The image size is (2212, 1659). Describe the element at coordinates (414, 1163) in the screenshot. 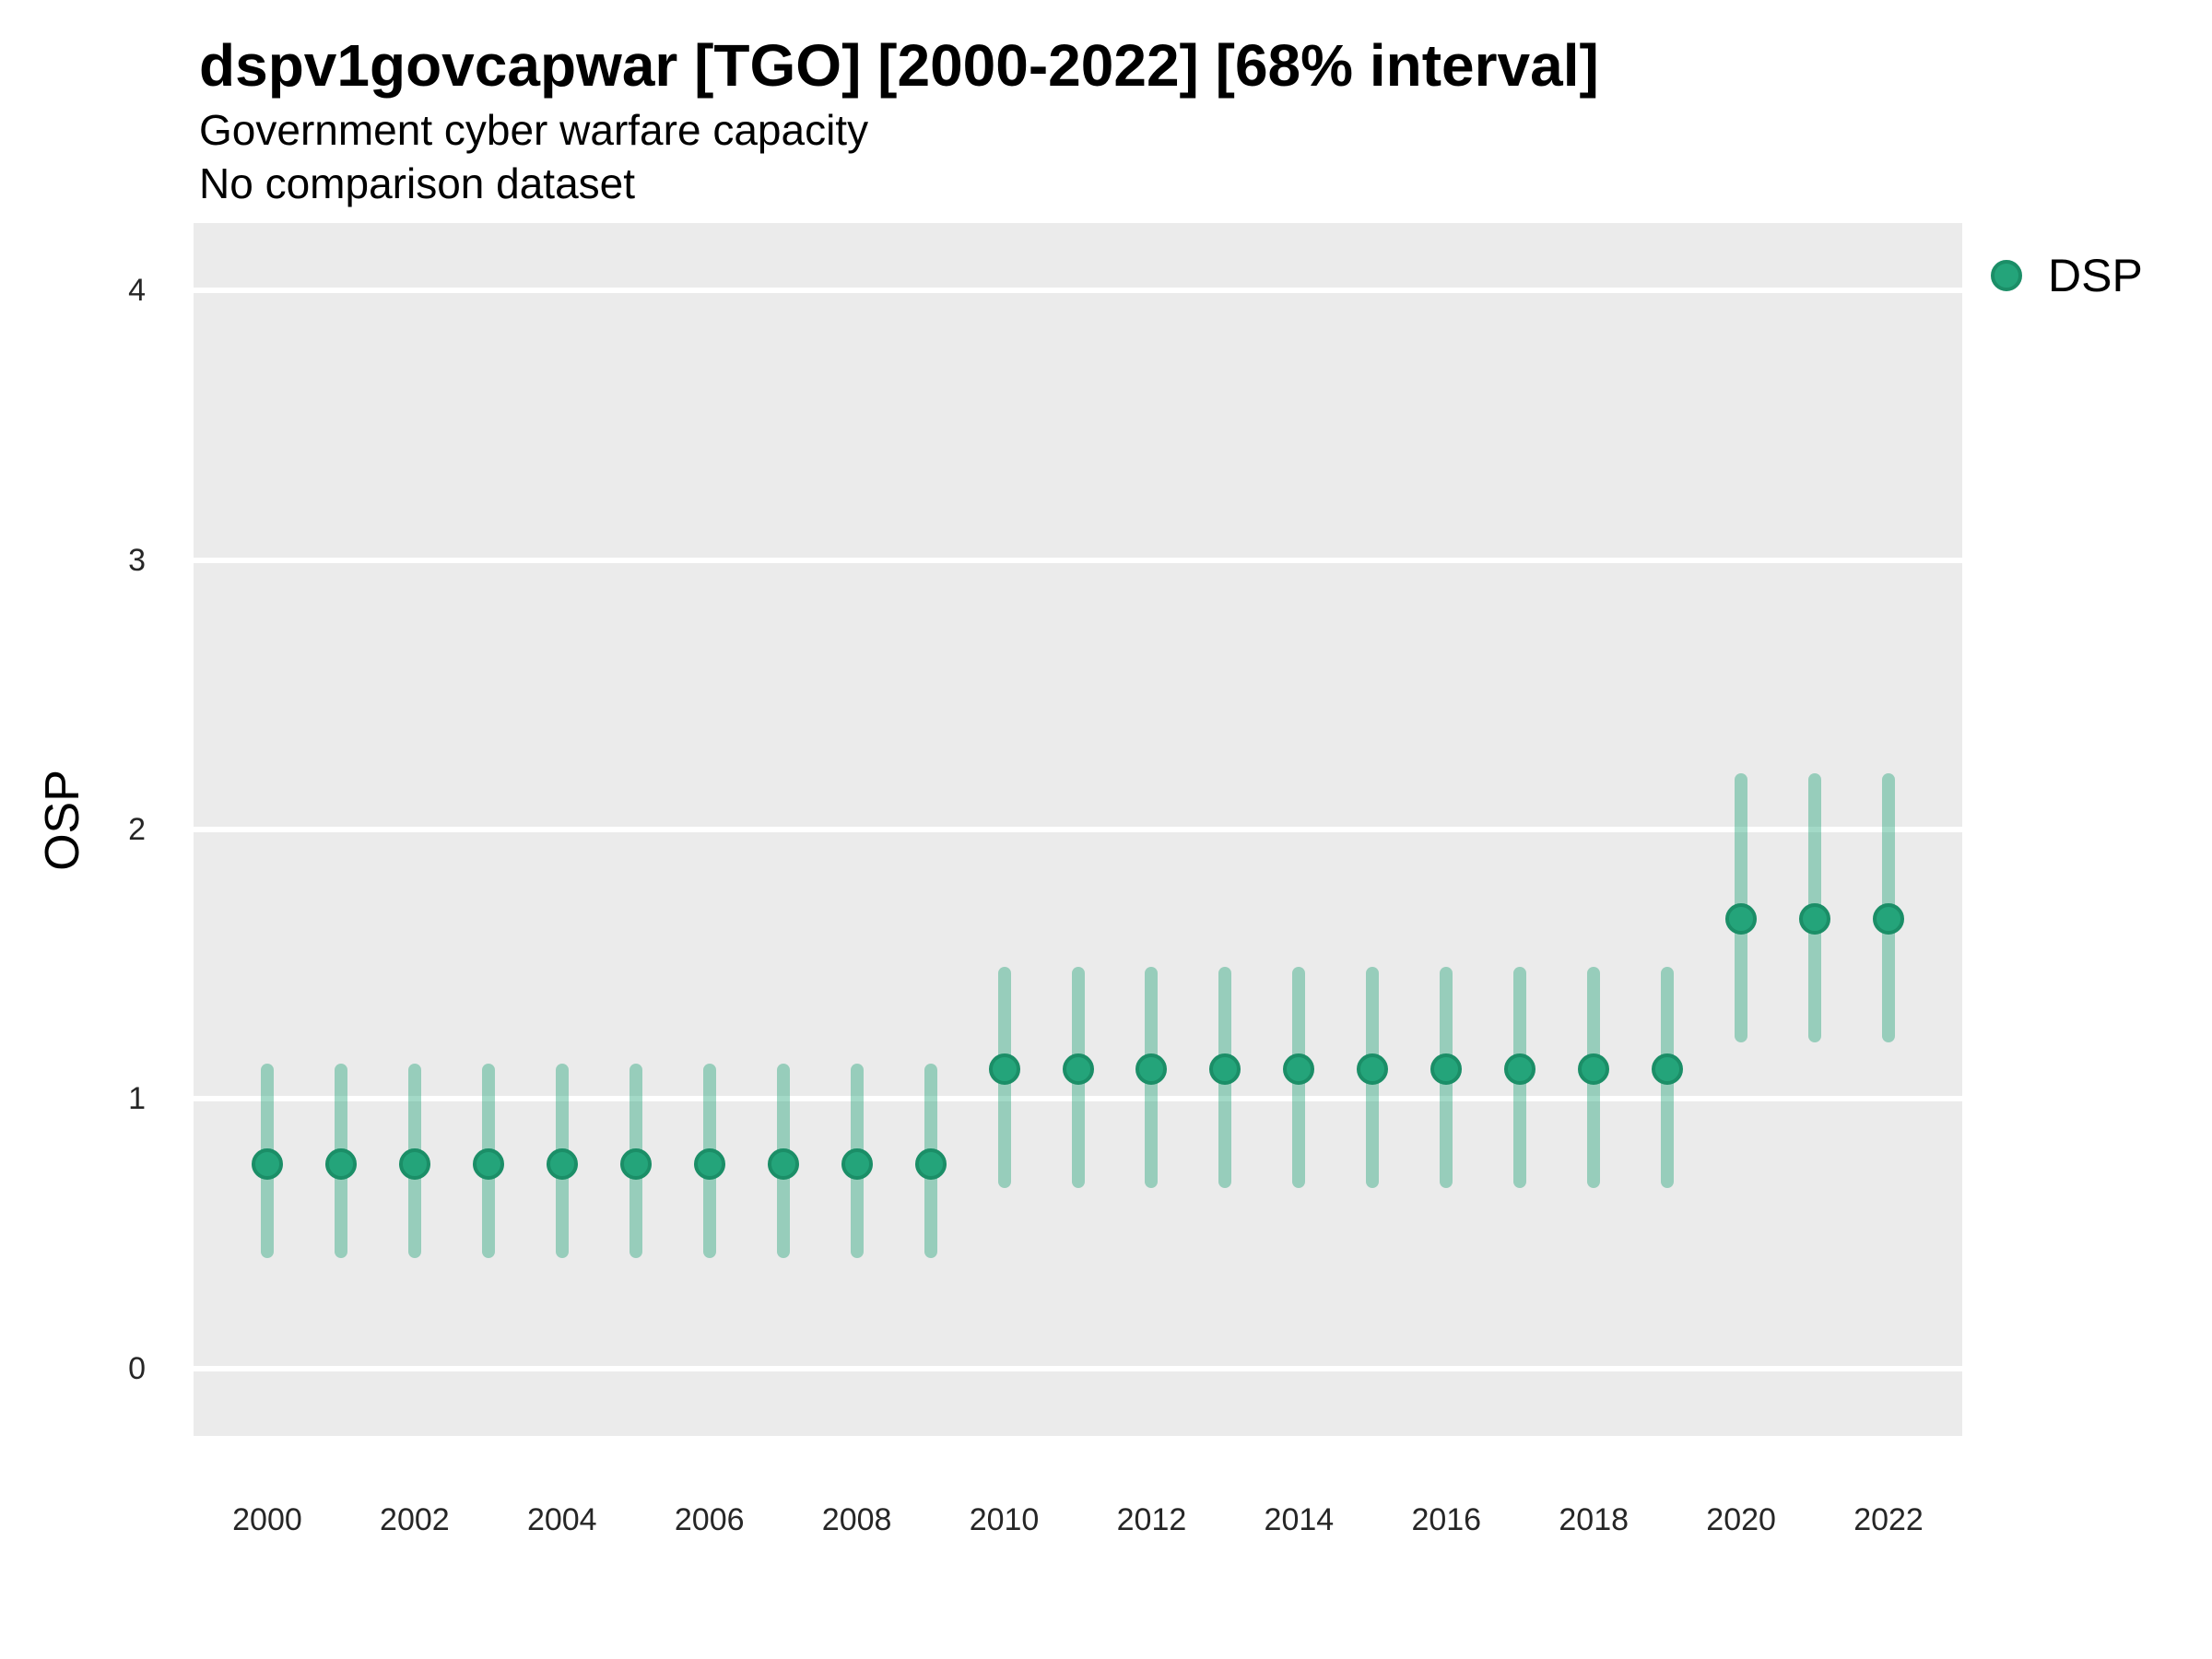

I see `data-point-2002` at that location.